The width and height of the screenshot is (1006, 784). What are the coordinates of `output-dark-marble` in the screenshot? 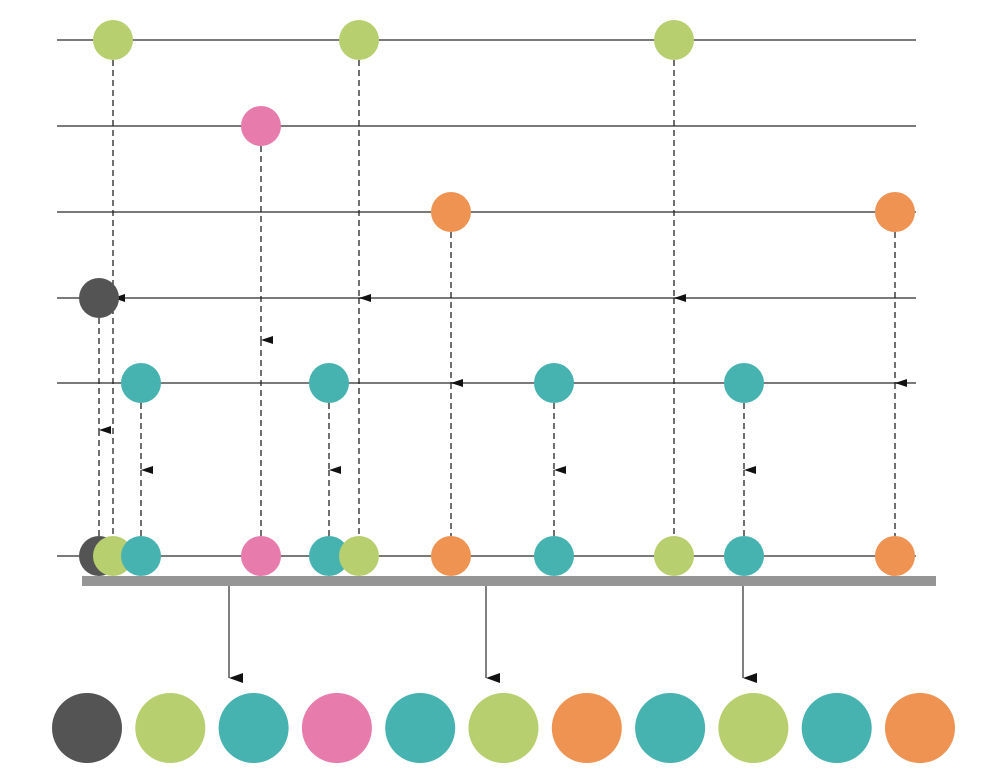 It's located at (87, 728).